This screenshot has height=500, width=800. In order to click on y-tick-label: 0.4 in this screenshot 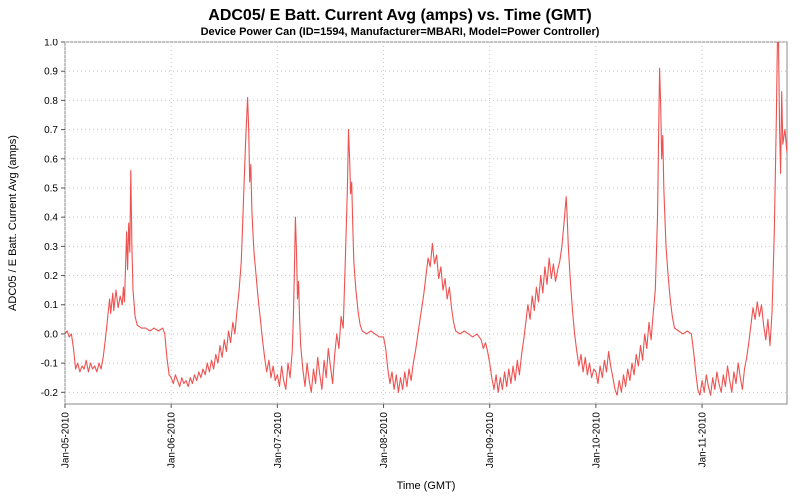, I will do `click(51, 218)`.